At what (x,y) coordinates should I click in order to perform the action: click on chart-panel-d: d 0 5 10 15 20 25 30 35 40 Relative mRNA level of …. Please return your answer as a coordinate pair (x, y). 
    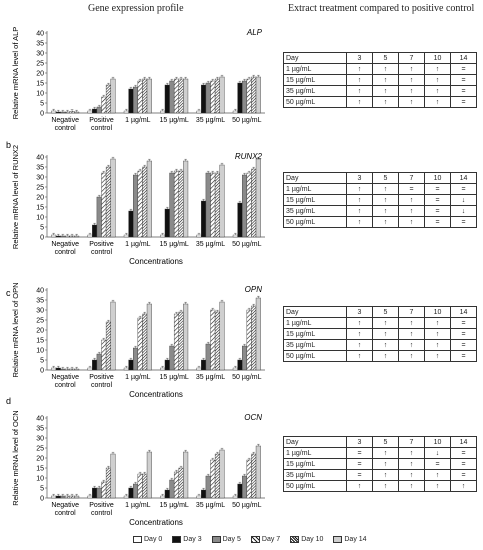
    Looking at the image, I should click on (135, 461).